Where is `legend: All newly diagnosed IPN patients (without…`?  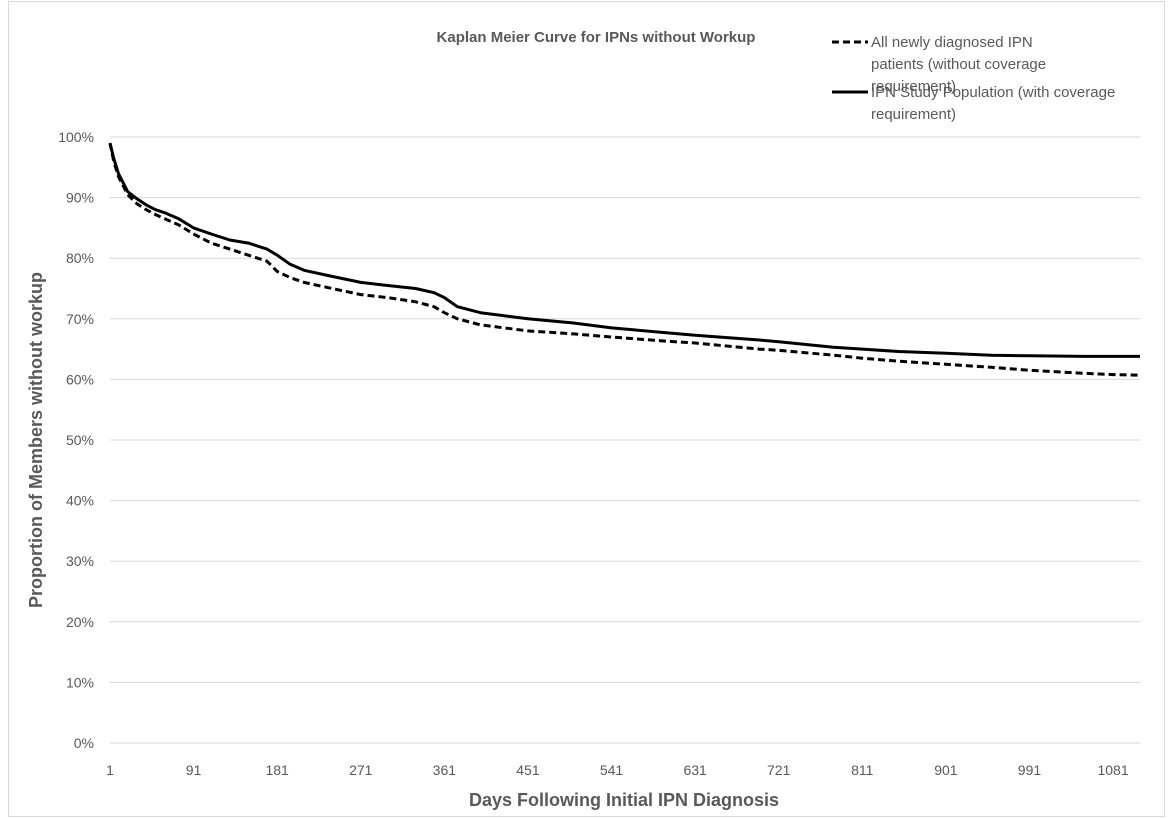 legend: All newly diagnosed IPN patients (without… is located at coordinates (973, 78).